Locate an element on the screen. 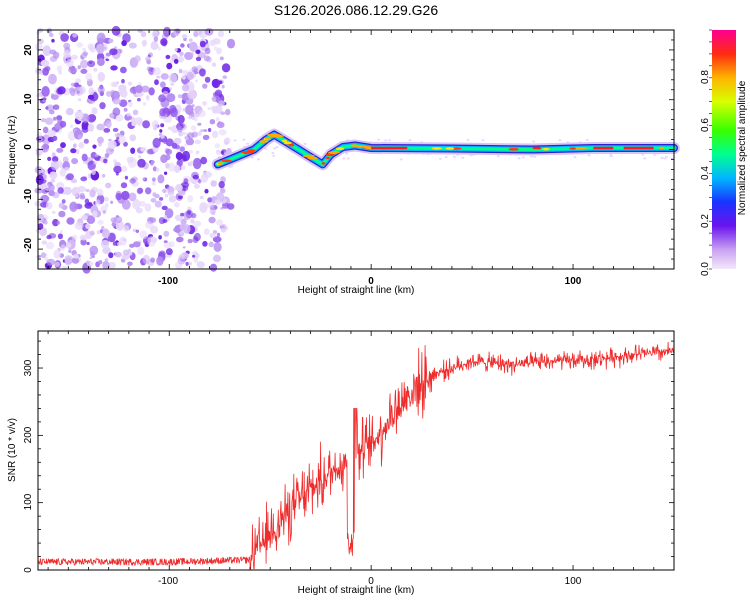 Image resolution: width=750 pixels, height=600 pixels. colorbar-ticks is located at coordinates (710, 149).